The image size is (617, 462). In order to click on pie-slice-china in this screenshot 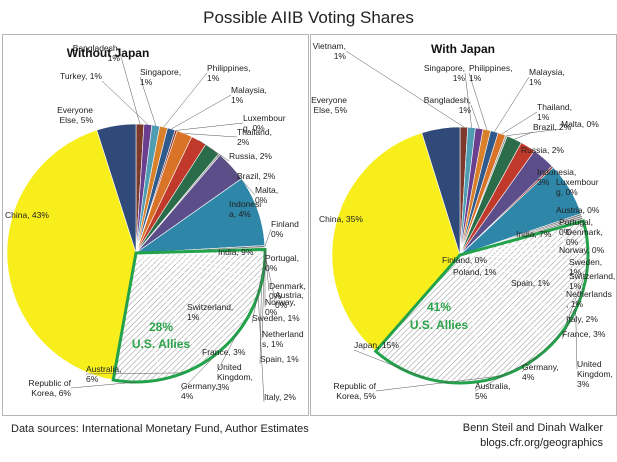, I will do `click(396, 242)`.